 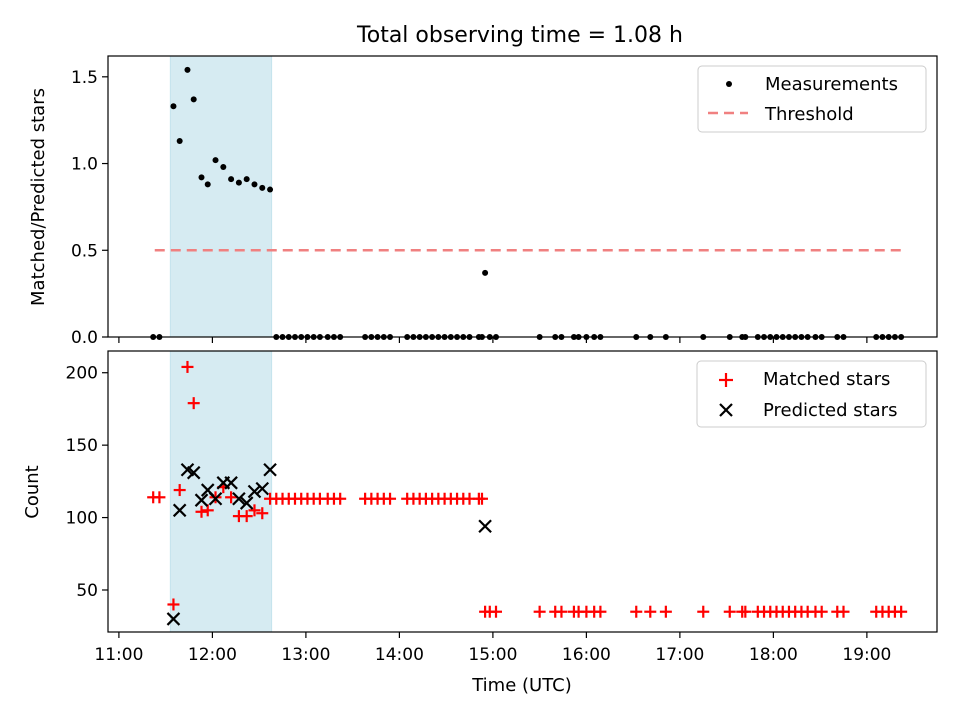 I want to click on y-tick-label: 0.5, so click(x=84, y=251).